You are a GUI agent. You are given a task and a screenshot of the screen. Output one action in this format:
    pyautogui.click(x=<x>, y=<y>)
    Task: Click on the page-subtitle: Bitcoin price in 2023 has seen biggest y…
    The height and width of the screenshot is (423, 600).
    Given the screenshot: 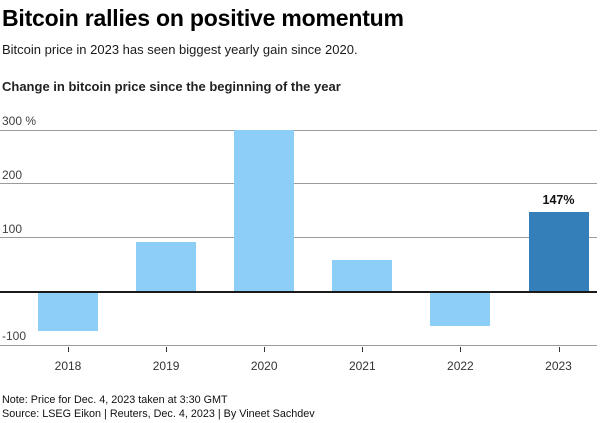 What is the action you would take?
    pyautogui.click(x=180, y=49)
    